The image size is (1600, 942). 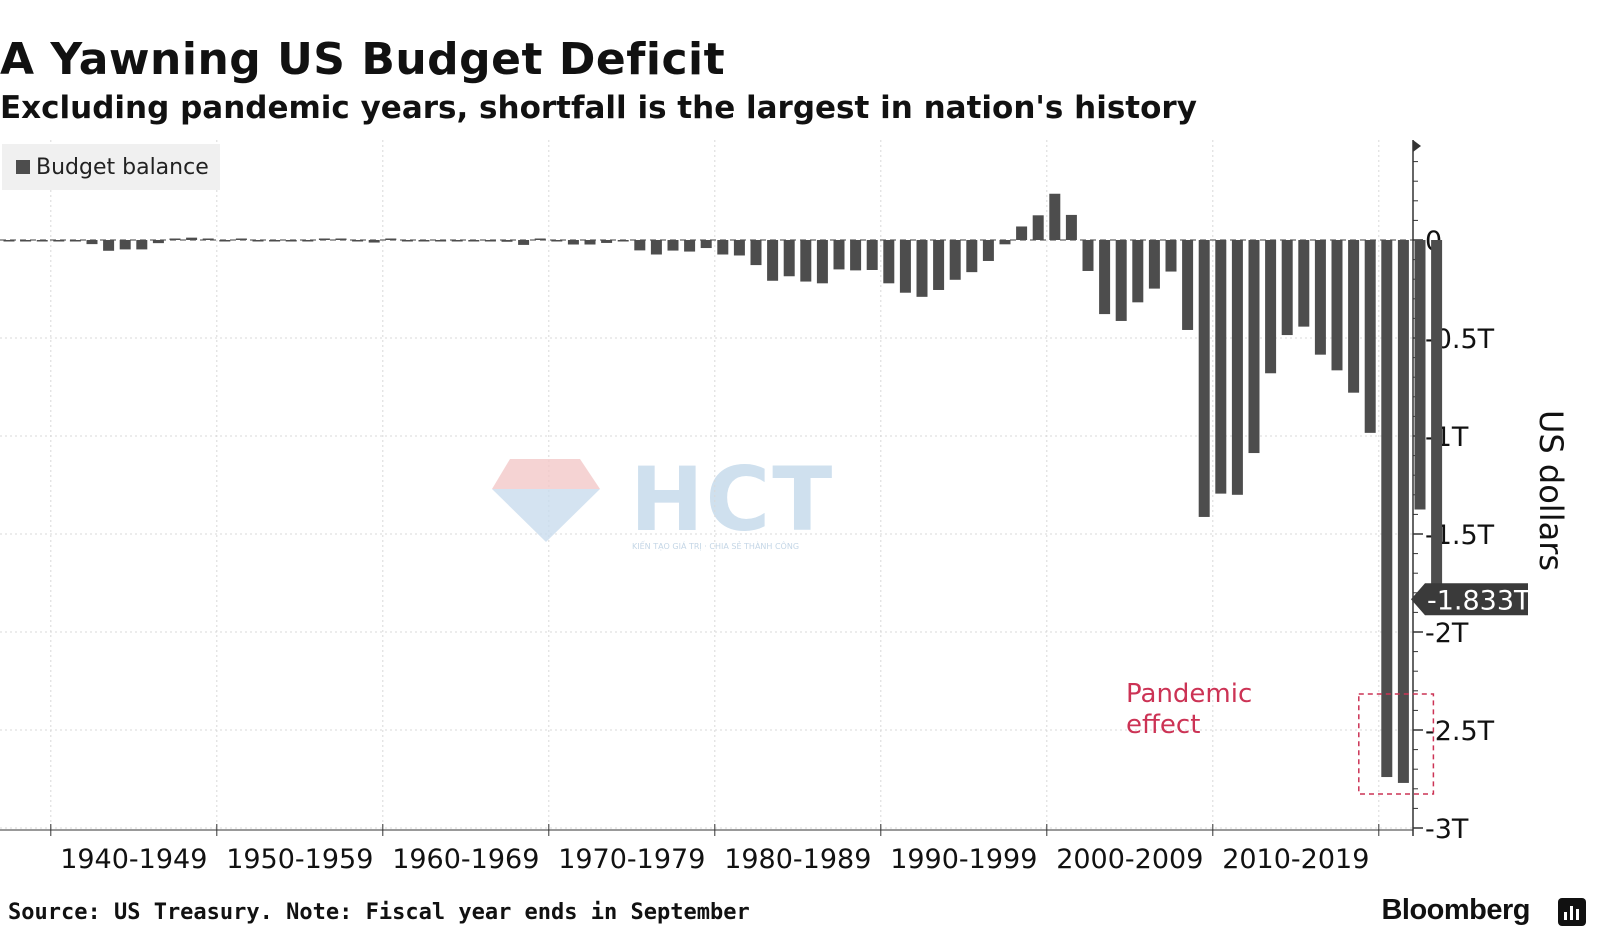 I want to click on y-tick-label: -2.5T, so click(x=1460, y=731).